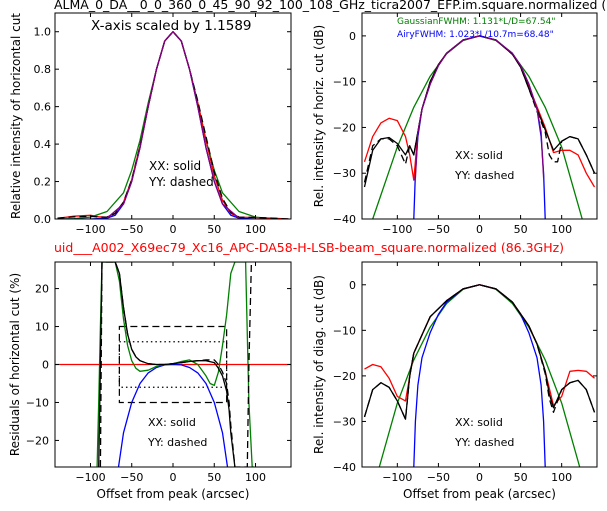 Image resolution: width=607 pixels, height=511 pixels. I want to click on y-tick-label: 1.0, so click(43, 32).